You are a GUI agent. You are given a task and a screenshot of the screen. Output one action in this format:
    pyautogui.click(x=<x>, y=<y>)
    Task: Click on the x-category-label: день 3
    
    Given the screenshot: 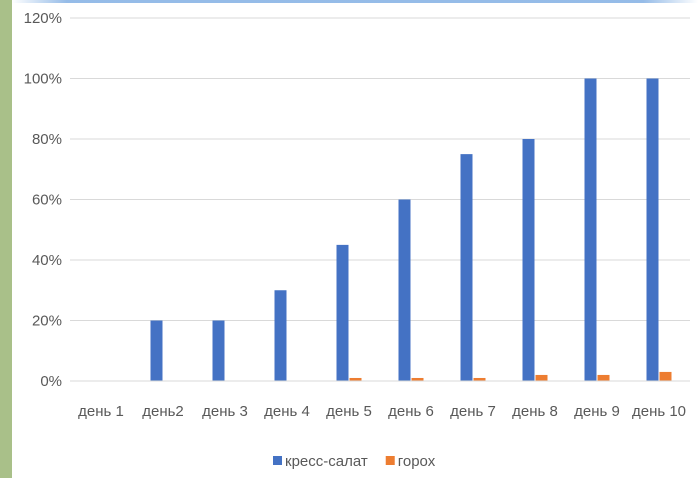 What is the action you would take?
    pyautogui.click(x=225, y=411)
    